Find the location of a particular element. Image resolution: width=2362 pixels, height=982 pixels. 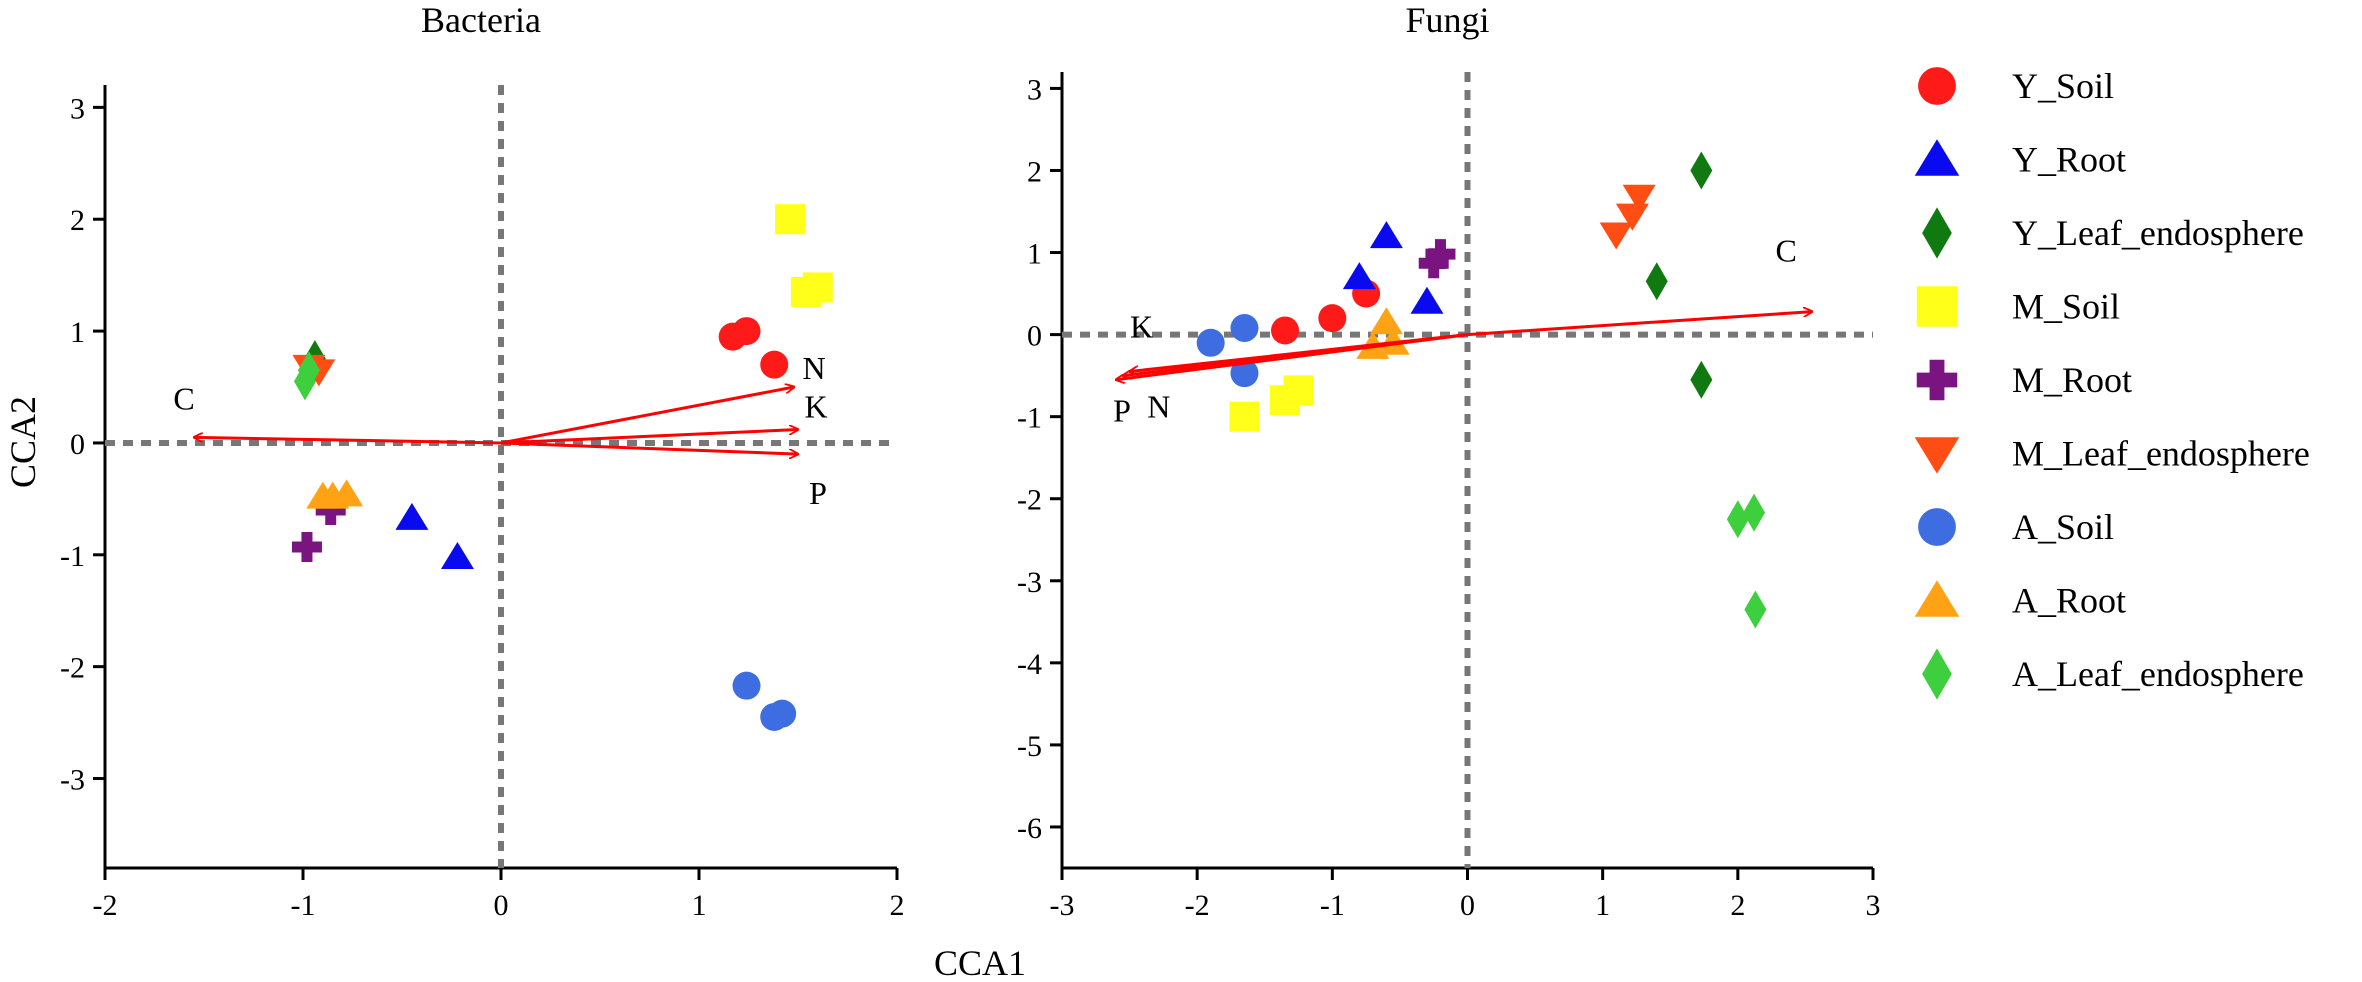

legend-label: M_Leaf_endosphere is located at coordinates (2161, 454).